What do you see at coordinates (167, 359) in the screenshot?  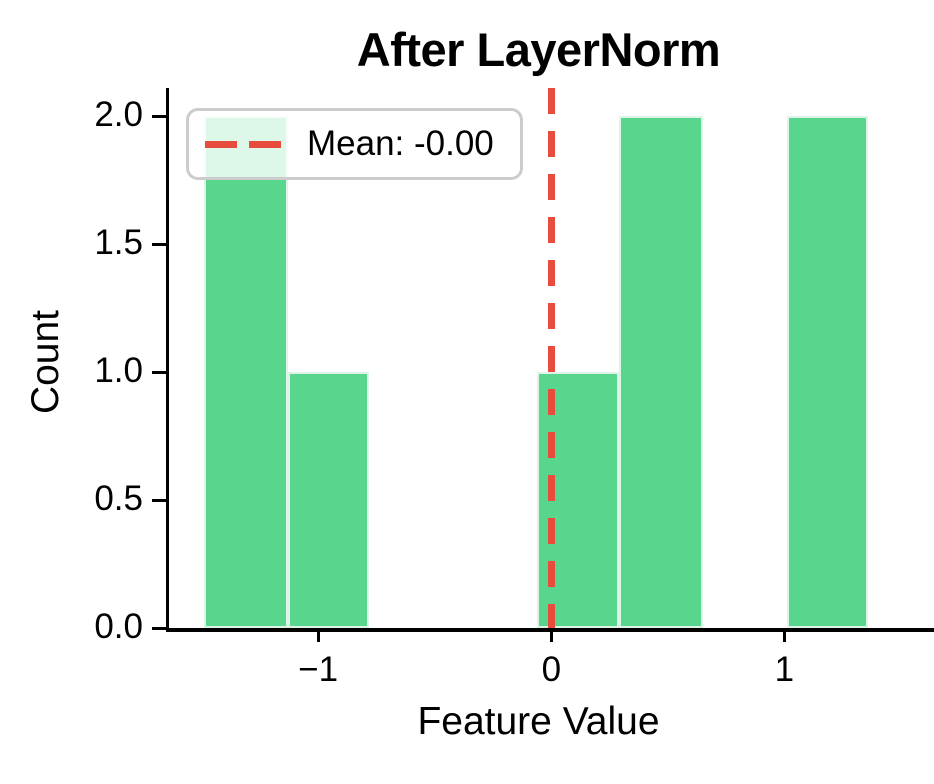 I see `y-axis-spine` at bounding box center [167, 359].